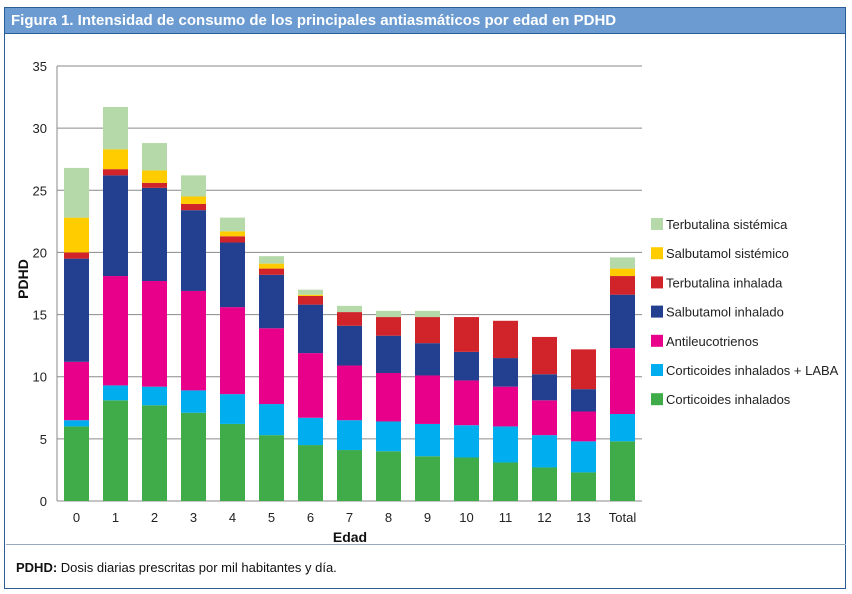 Image resolution: width=852 pixels, height=594 pixels. What do you see at coordinates (43, 501) in the screenshot?
I see `y-tick-label: 0` at bounding box center [43, 501].